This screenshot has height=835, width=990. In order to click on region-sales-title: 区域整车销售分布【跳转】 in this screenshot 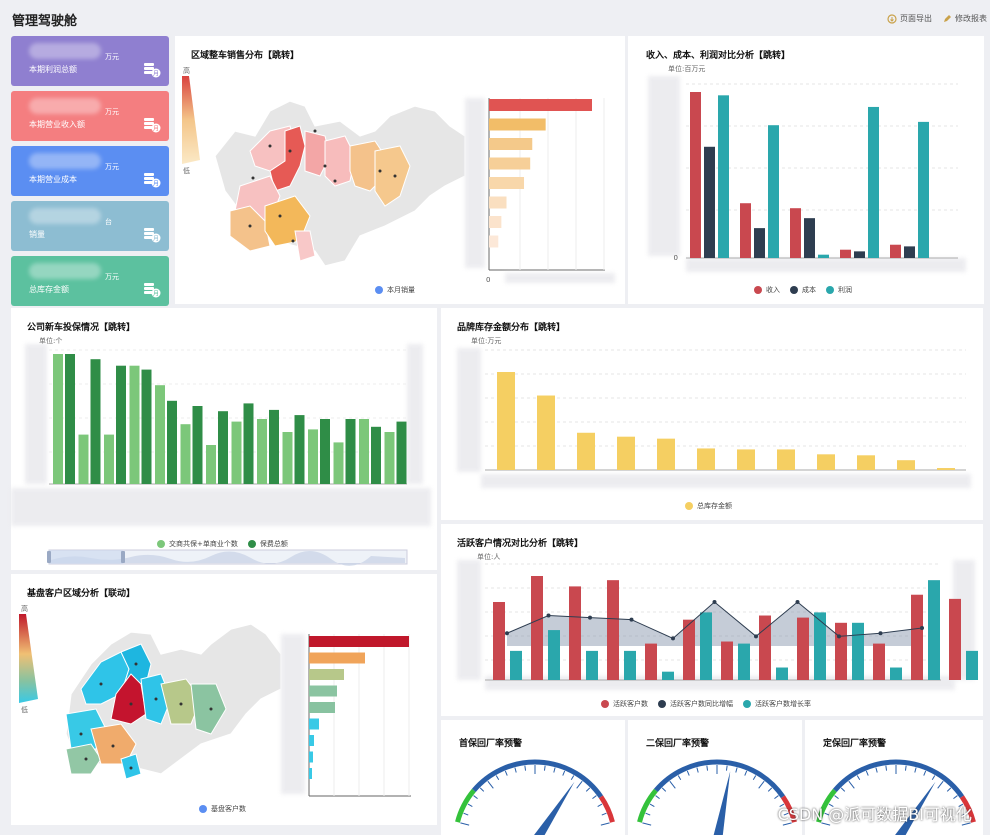, I will do `click(245, 56)`.